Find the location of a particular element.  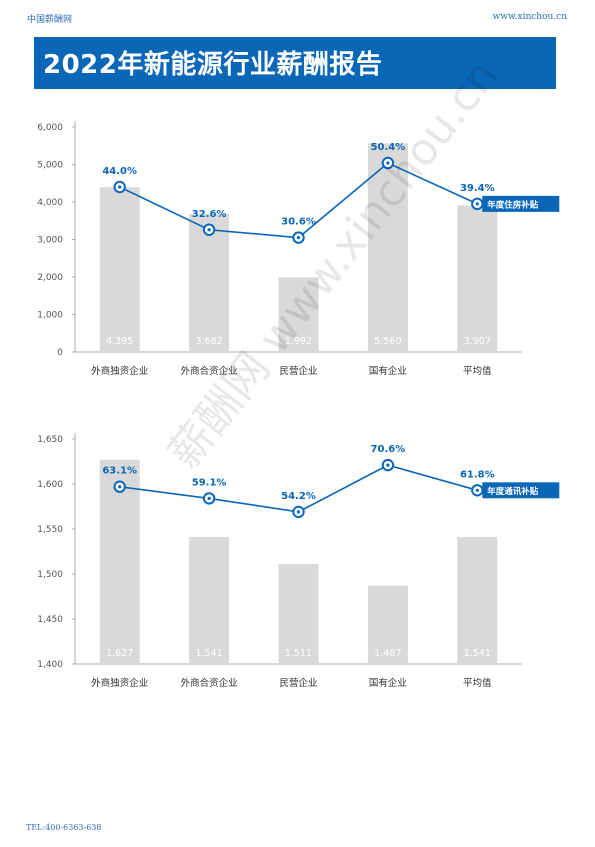

line-percent-label: 59.1% is located at coordinates (209, 482).